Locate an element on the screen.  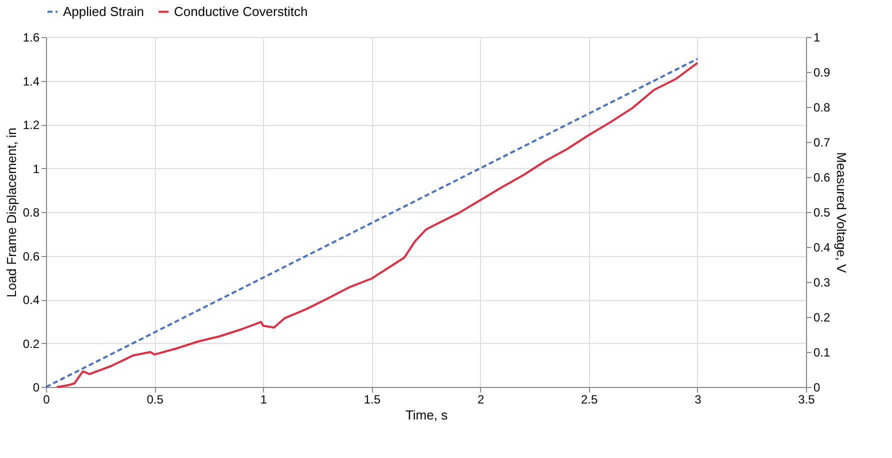
y-tick-label: 1.4 is located at coordinates (31, 81).